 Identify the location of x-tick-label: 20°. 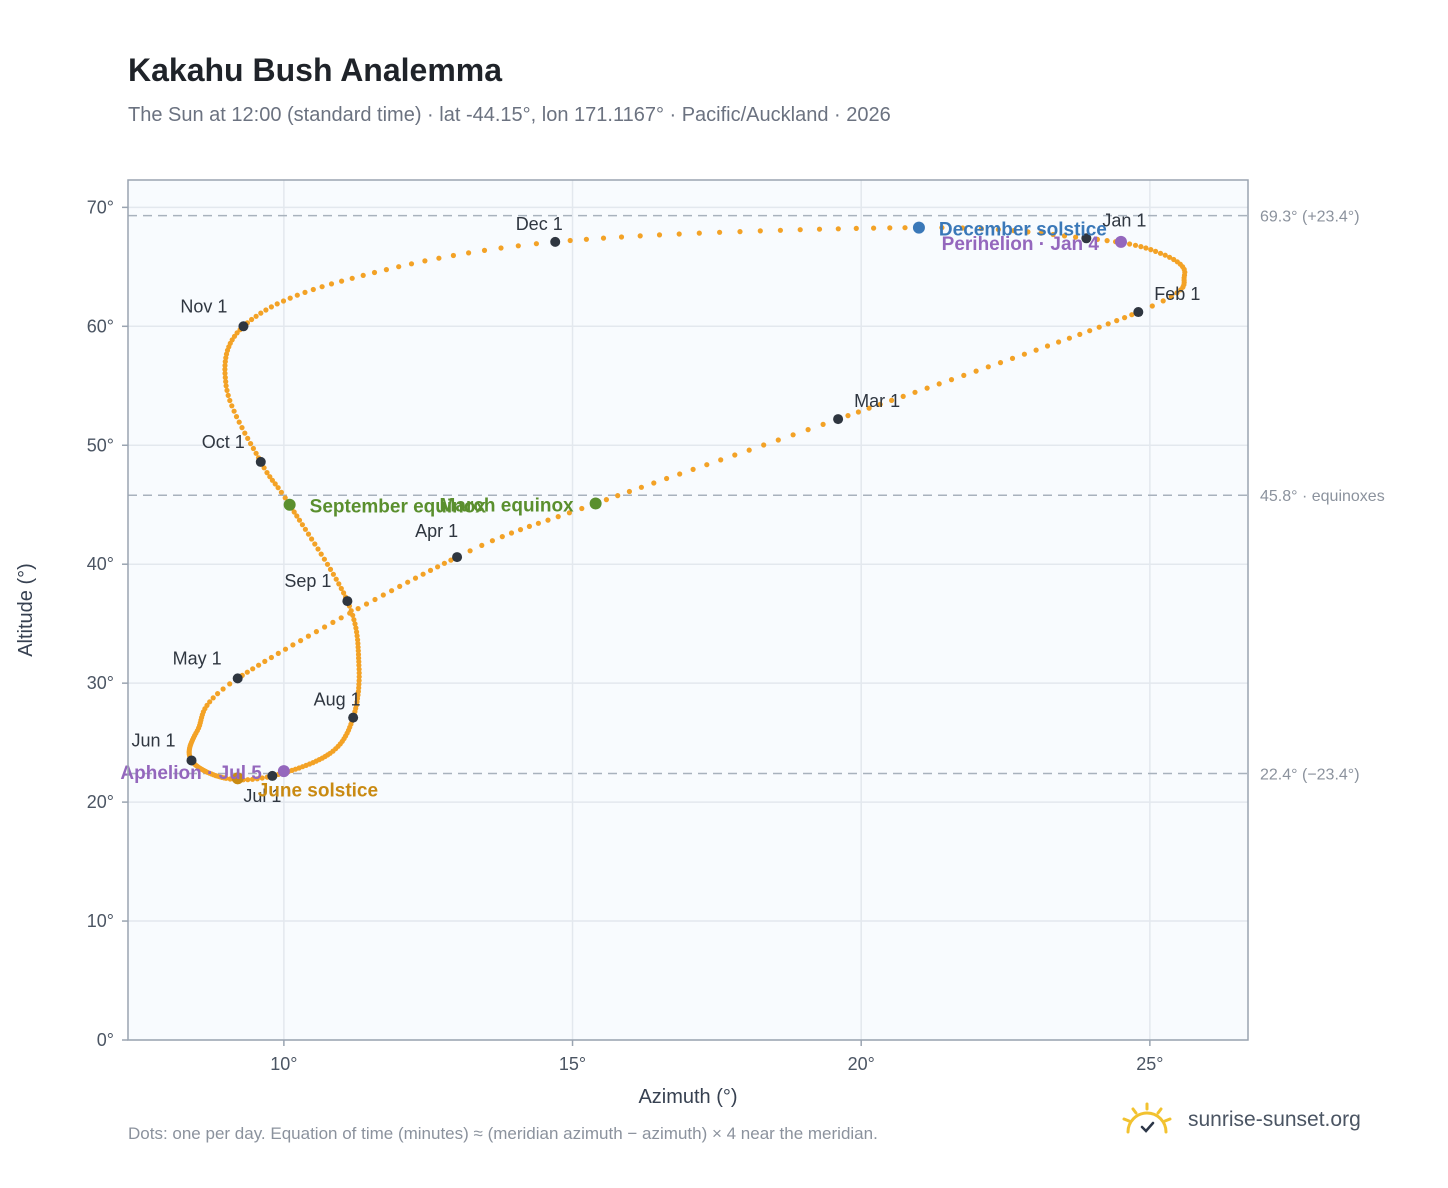
(861, 1064).